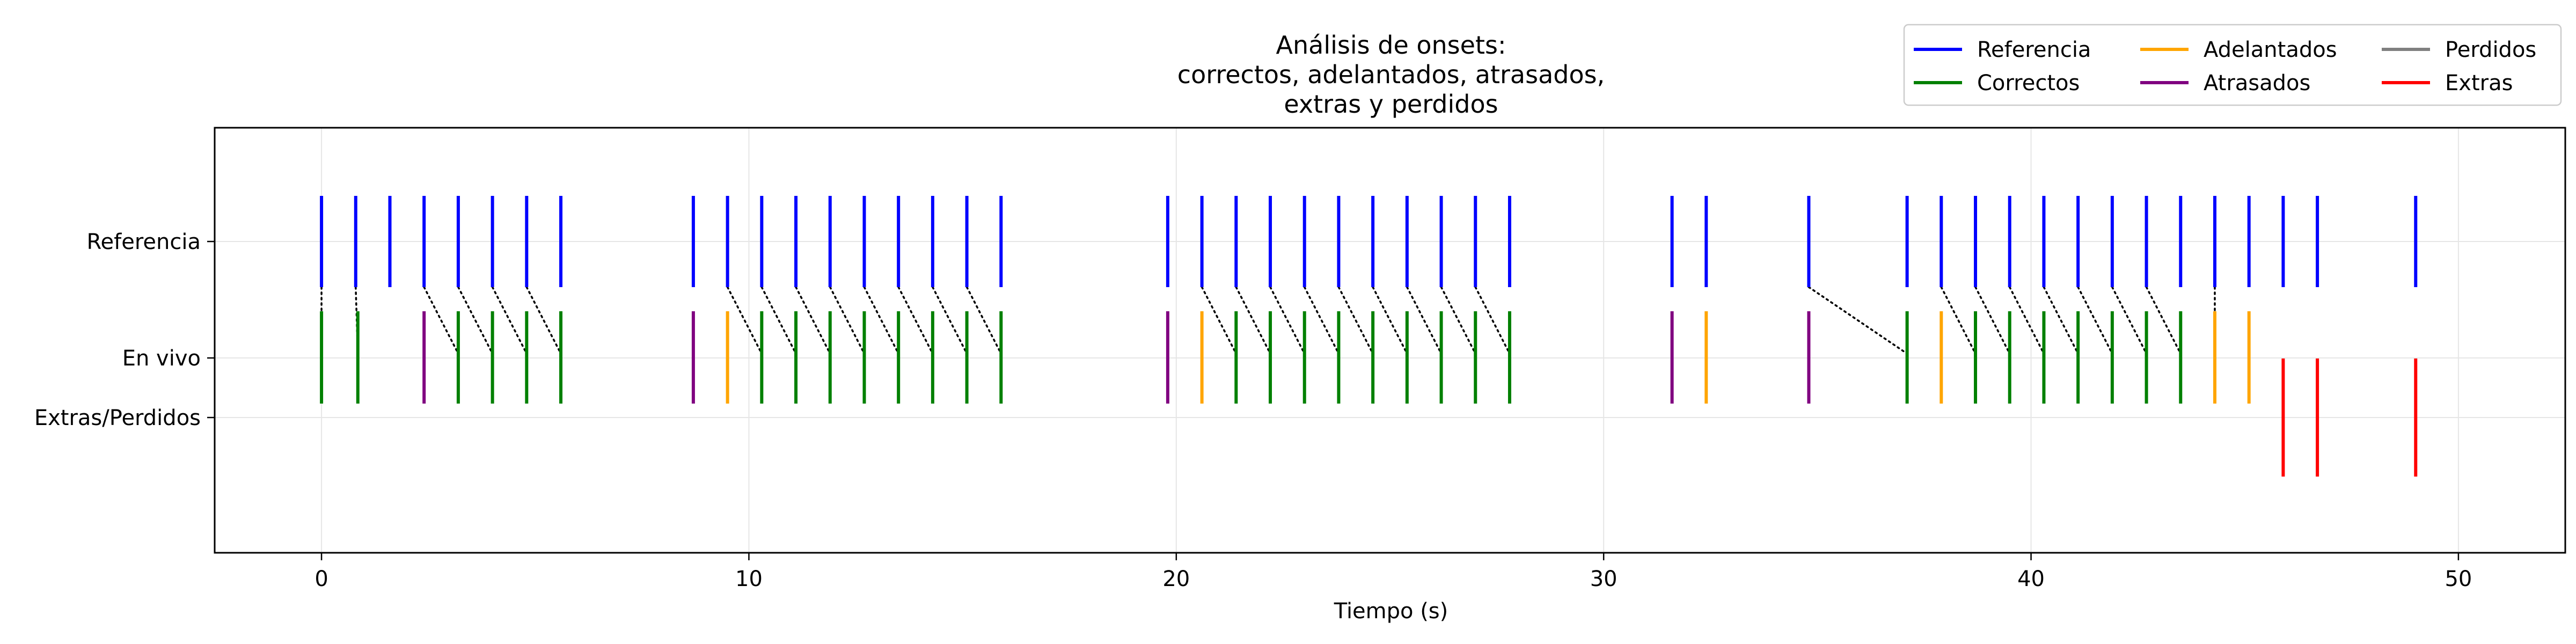 Image resolution: width=2576 pixels, height=644 pixels. I want to click on chart-title-line-2: correctos, adelantados, atrasados,, so click(1391, 74).